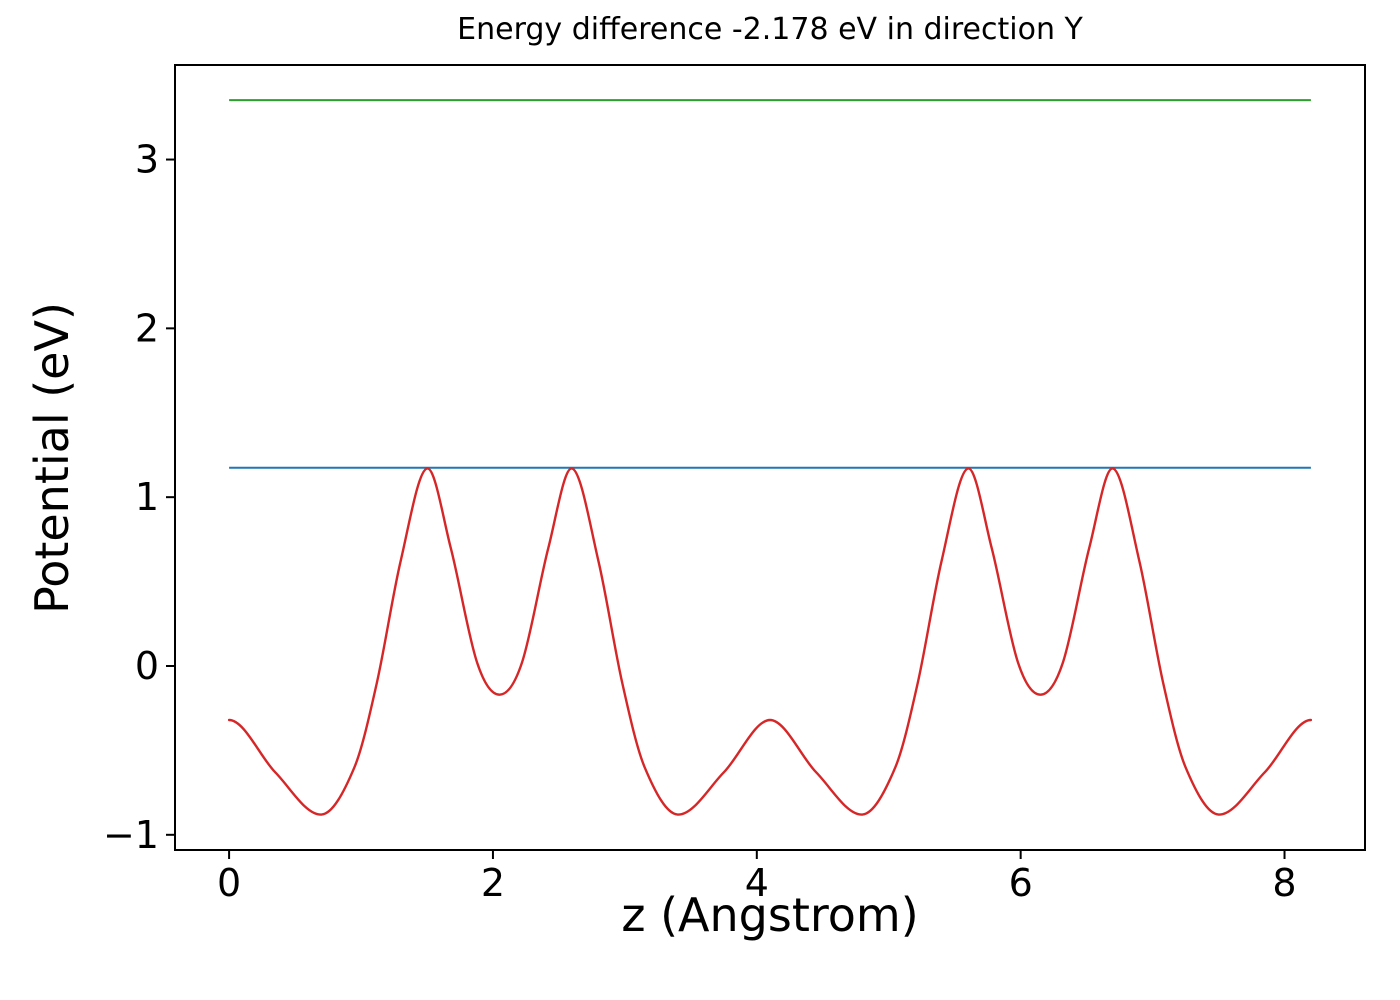 Image resolution: width=1400 pixels, height=1000 pixels. Describe the element at coordinates (757, 883) in the screenshot. I see `x-tick-label: 4` at that location.